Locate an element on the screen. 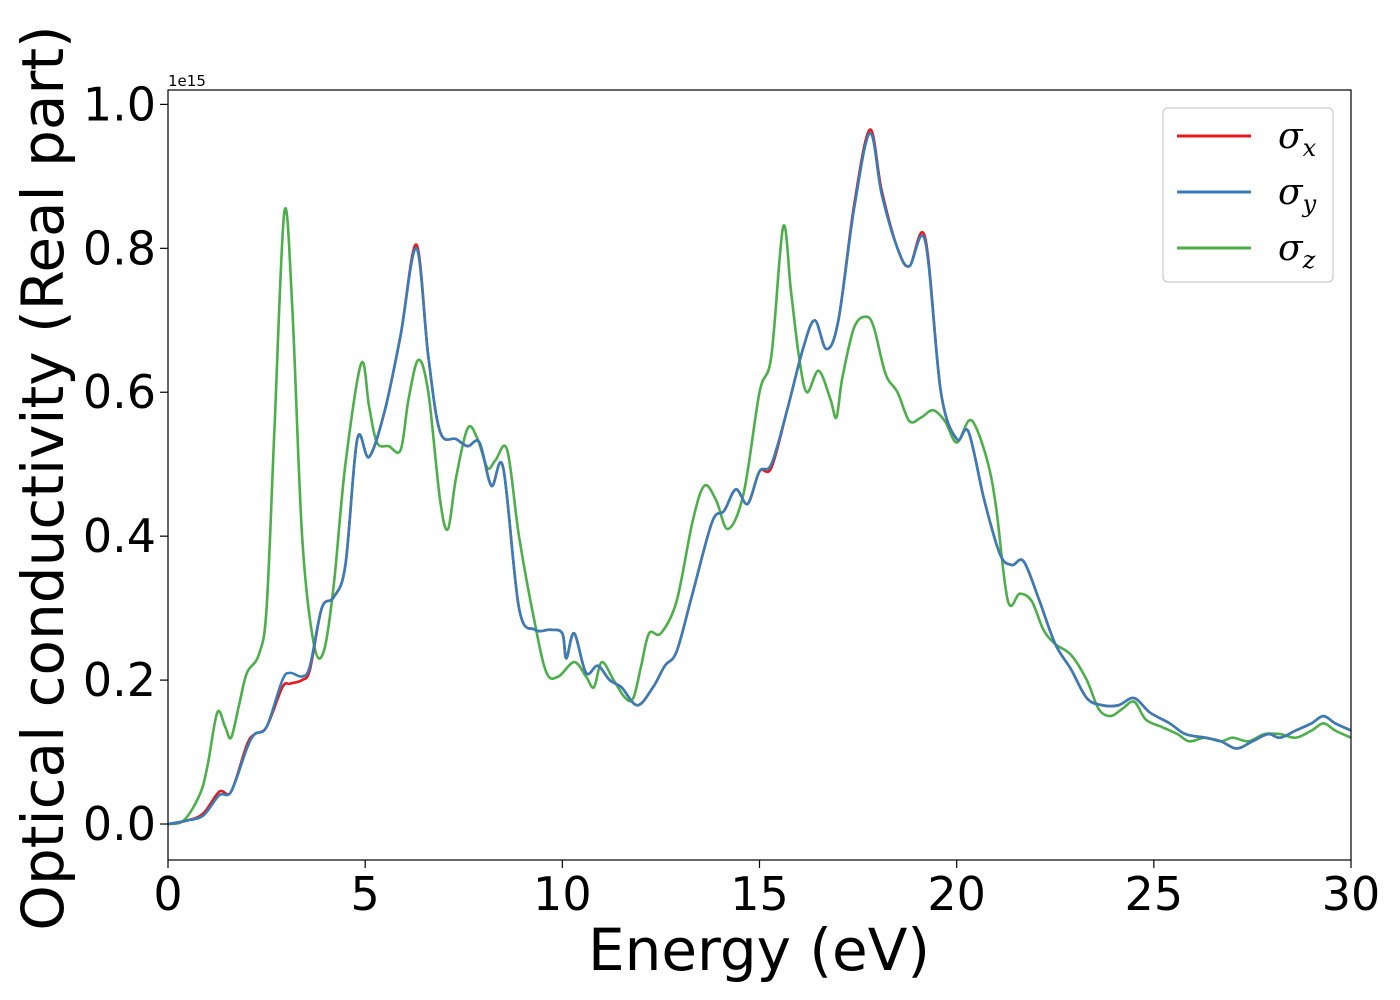 The width and height of the screenshot is (1400, 1000). y-tick-label: 0.6 is located at coordinates (119, 392).